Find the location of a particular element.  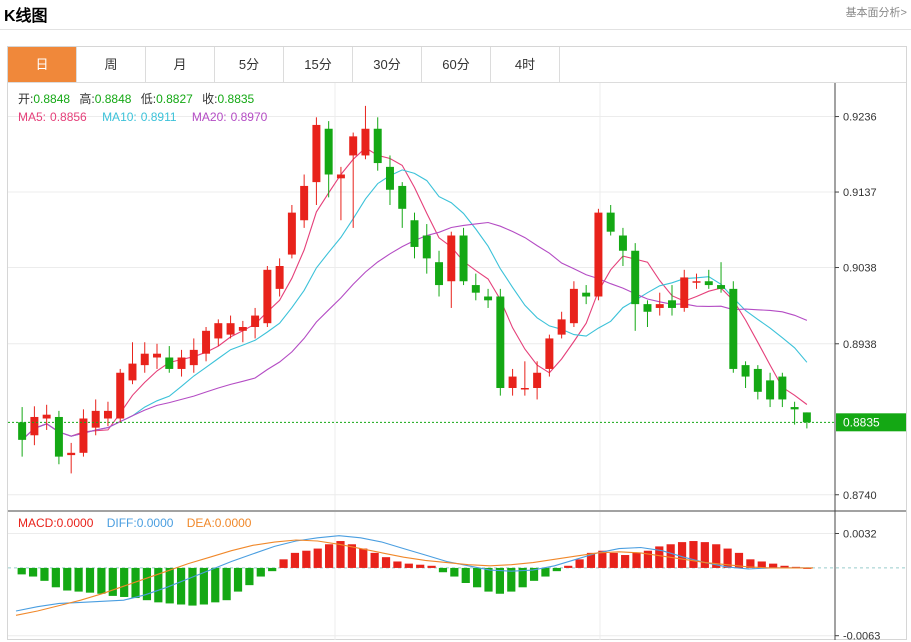

tab-month: 月 is located at coordinates (180, 64).